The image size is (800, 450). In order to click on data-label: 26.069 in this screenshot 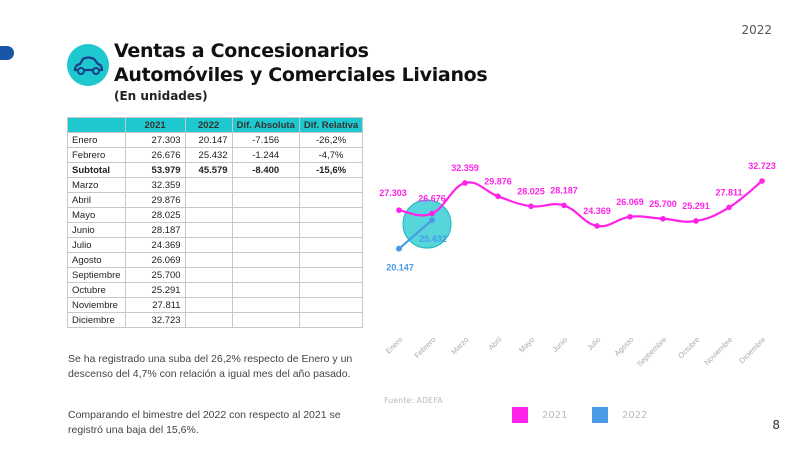, I will do `click(630, 202)`.